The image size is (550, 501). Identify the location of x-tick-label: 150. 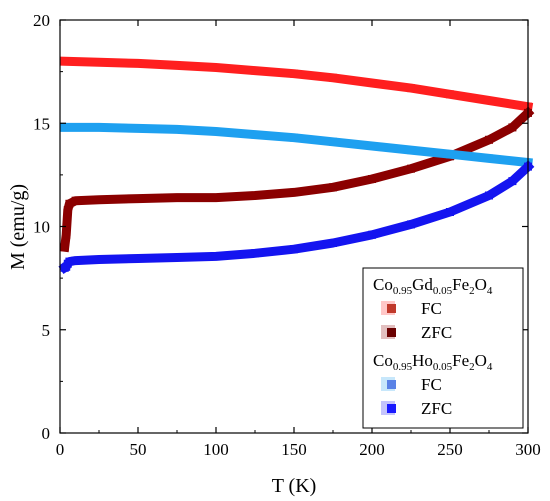
(294, 449).